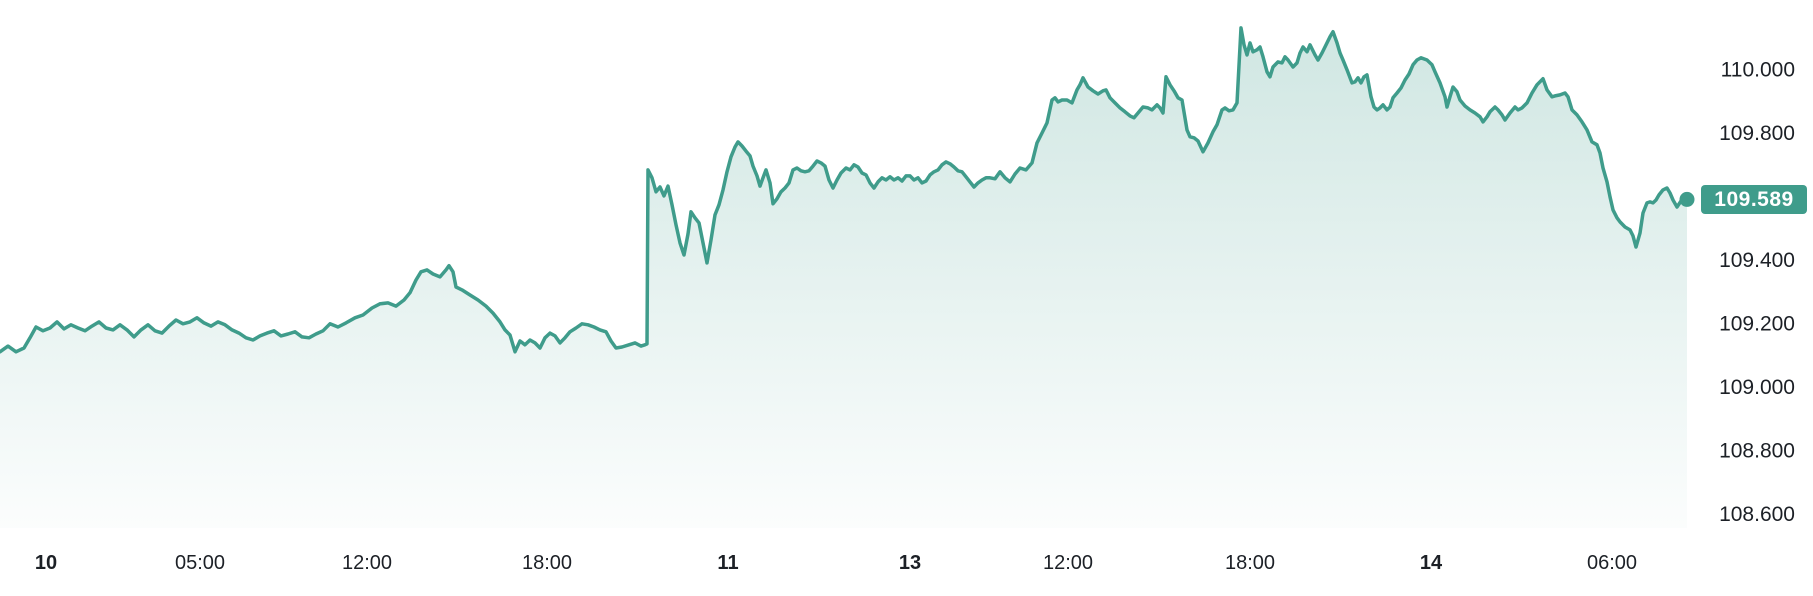  I want to click on last-price-dot, so click(1687, 199).